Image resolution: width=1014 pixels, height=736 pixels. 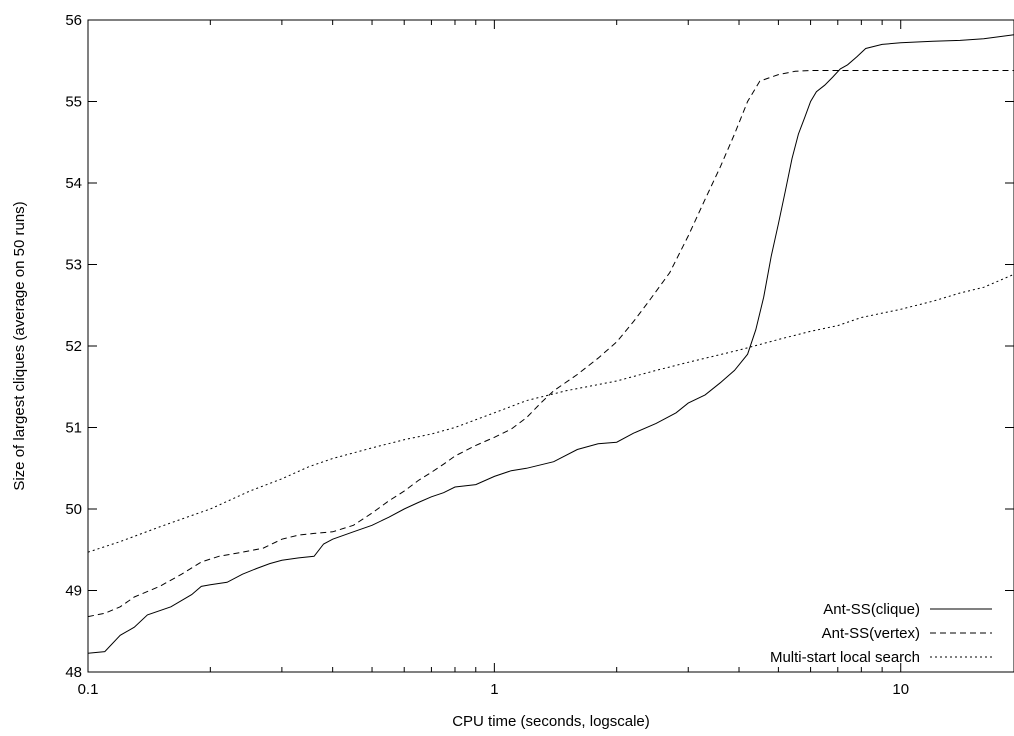 What do you see at coordinates (73, 428) in the screenshot?
I see `y-tick-label: 51` at bounding box center [73, 428].